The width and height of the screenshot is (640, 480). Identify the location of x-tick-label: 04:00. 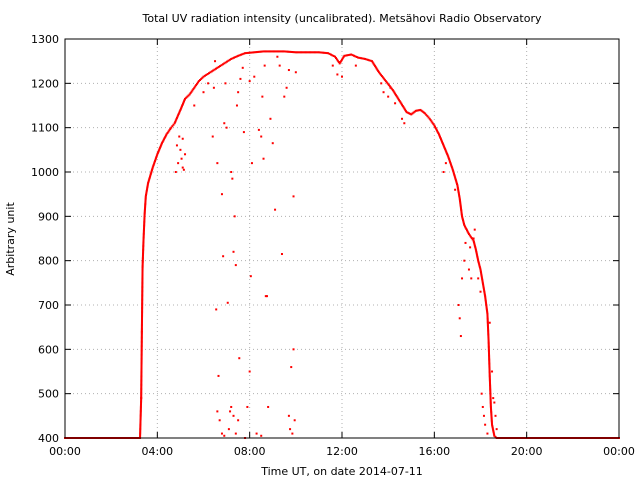
(157, 451).